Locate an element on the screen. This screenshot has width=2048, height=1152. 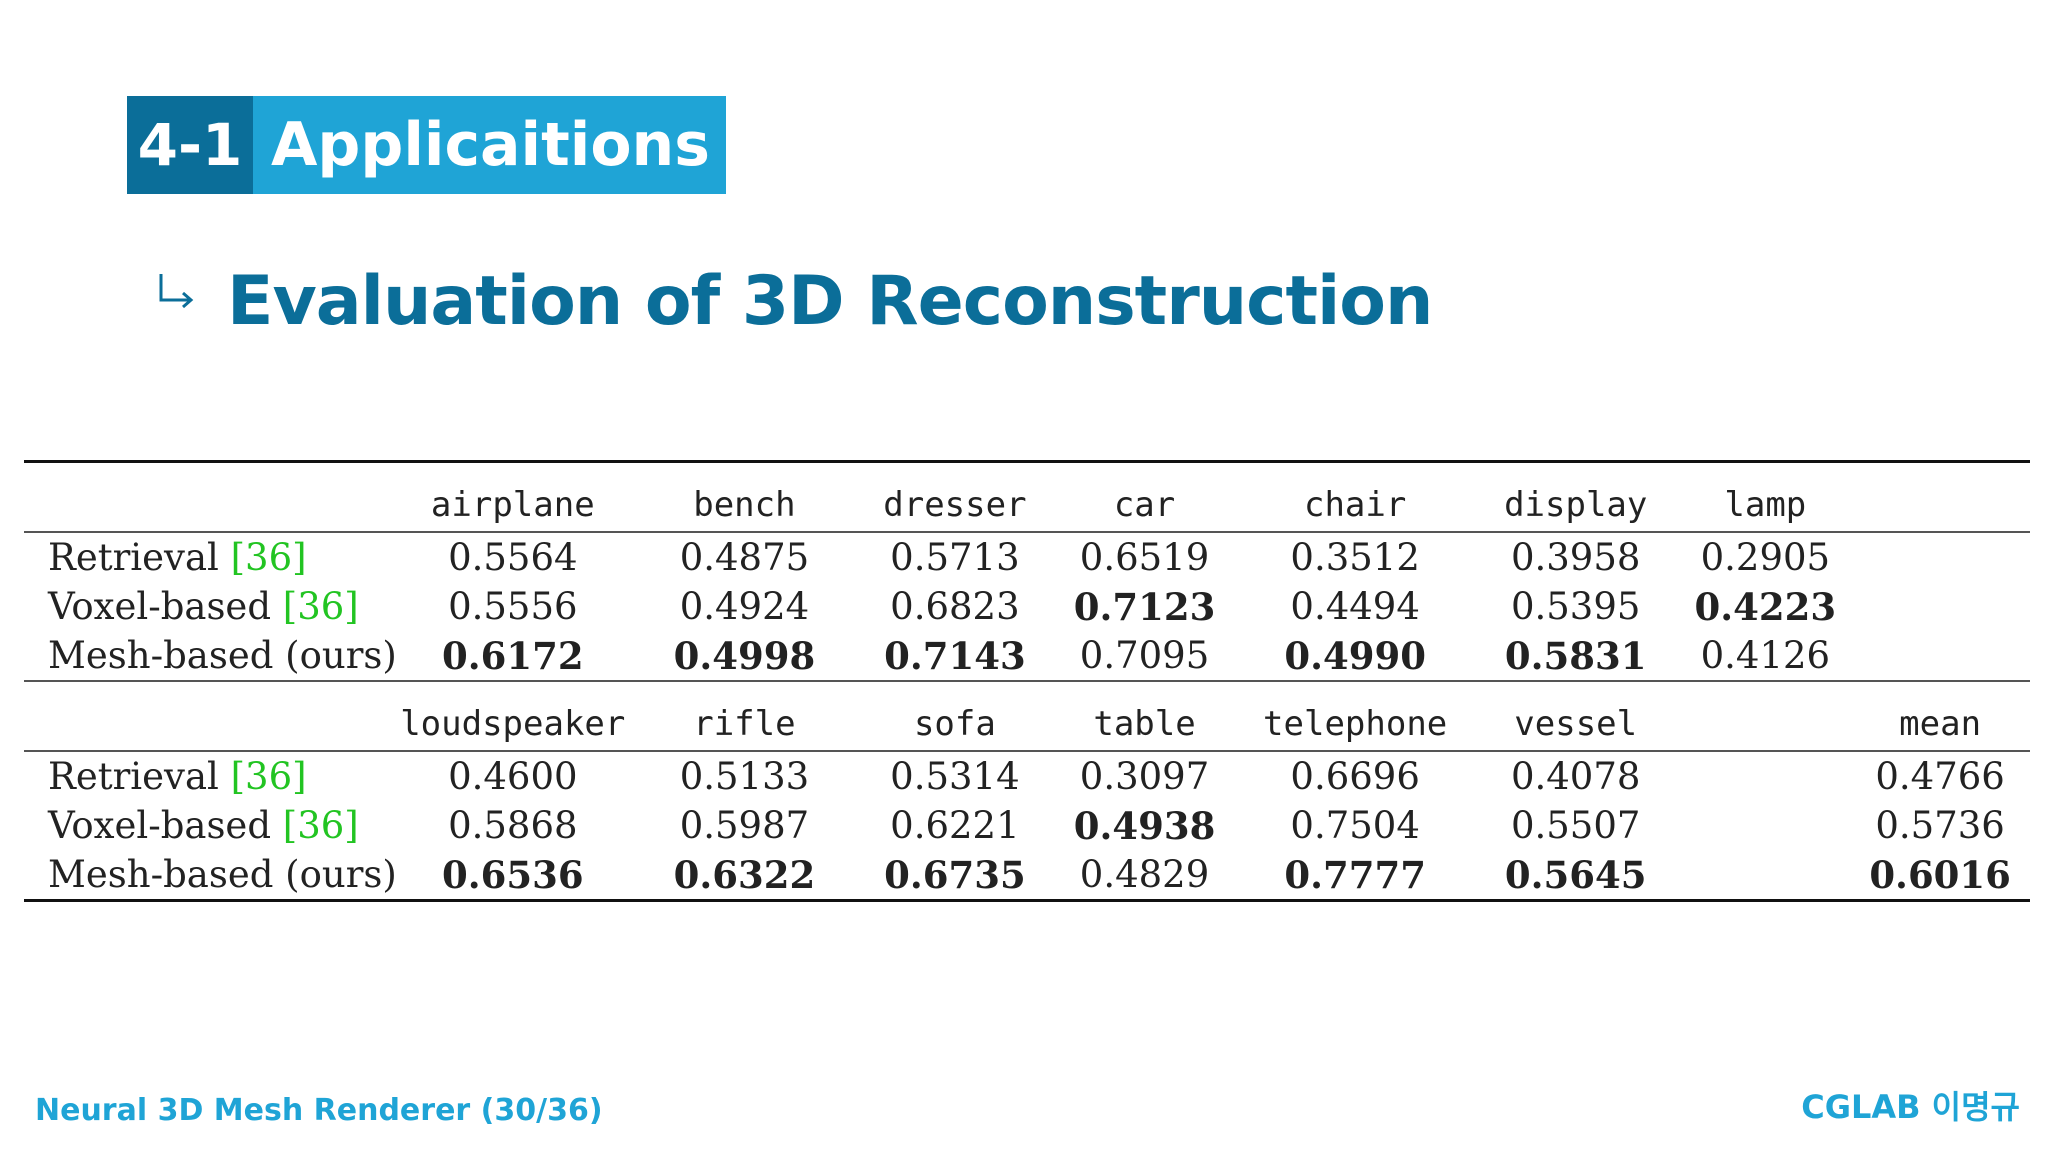
column-header: bench is located at coordinates (744, 496).